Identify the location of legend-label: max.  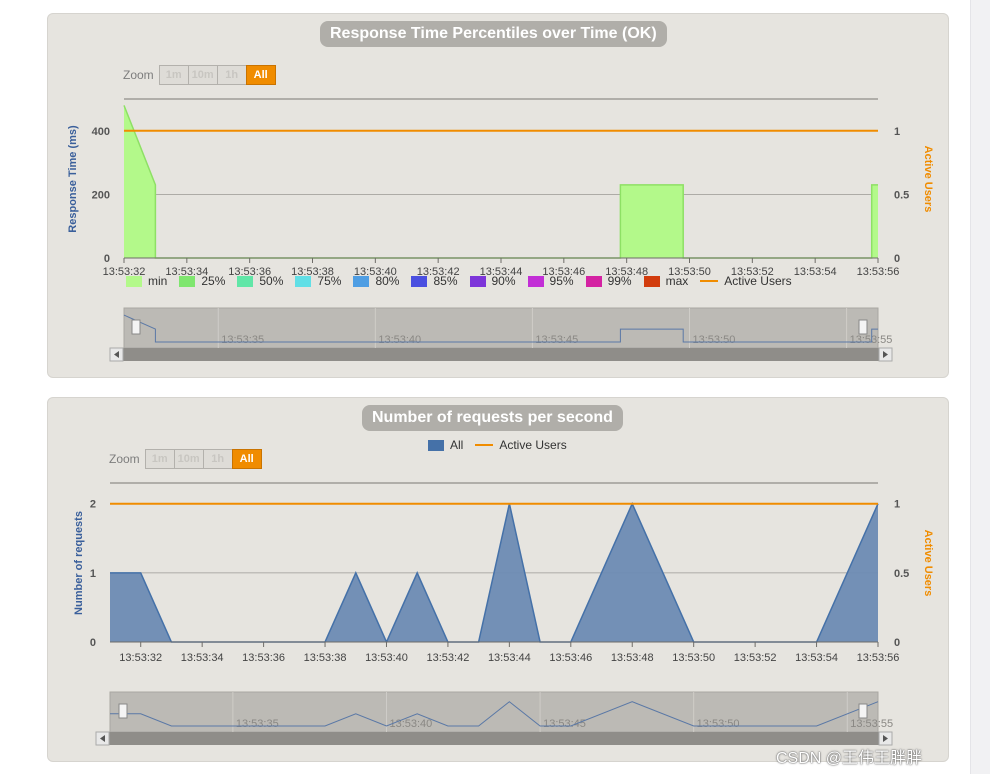
(677, 281).